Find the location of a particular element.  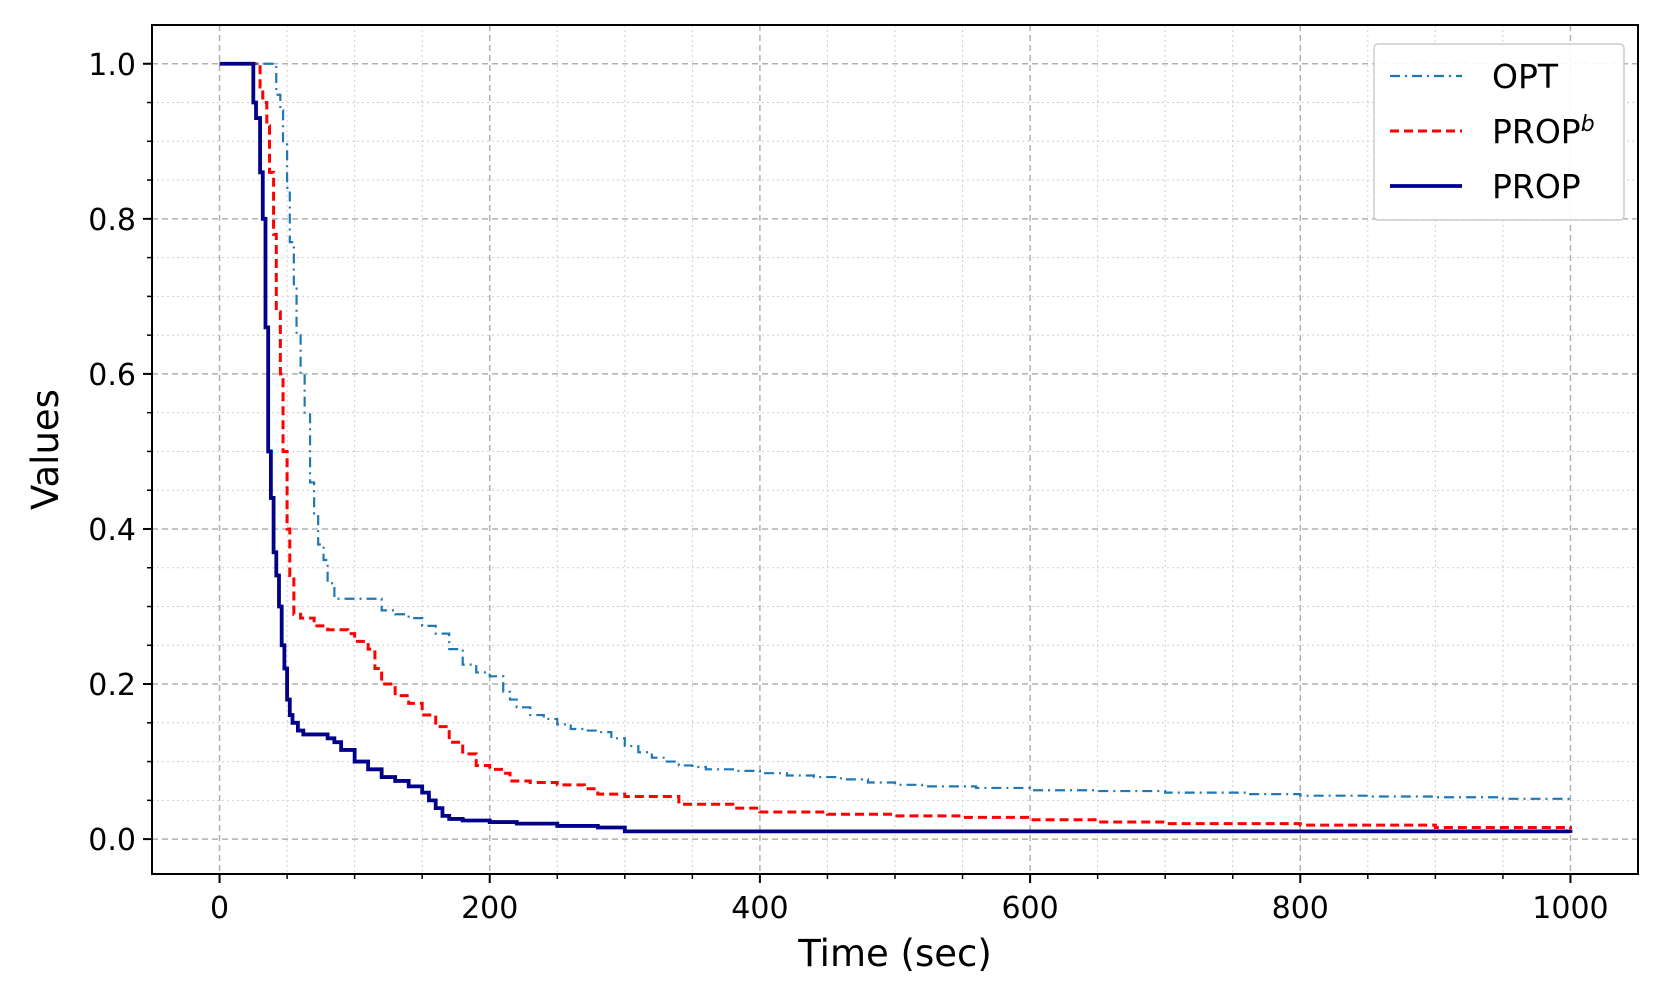

x-tick-label: 600 is located at coordinates (1029, 908).